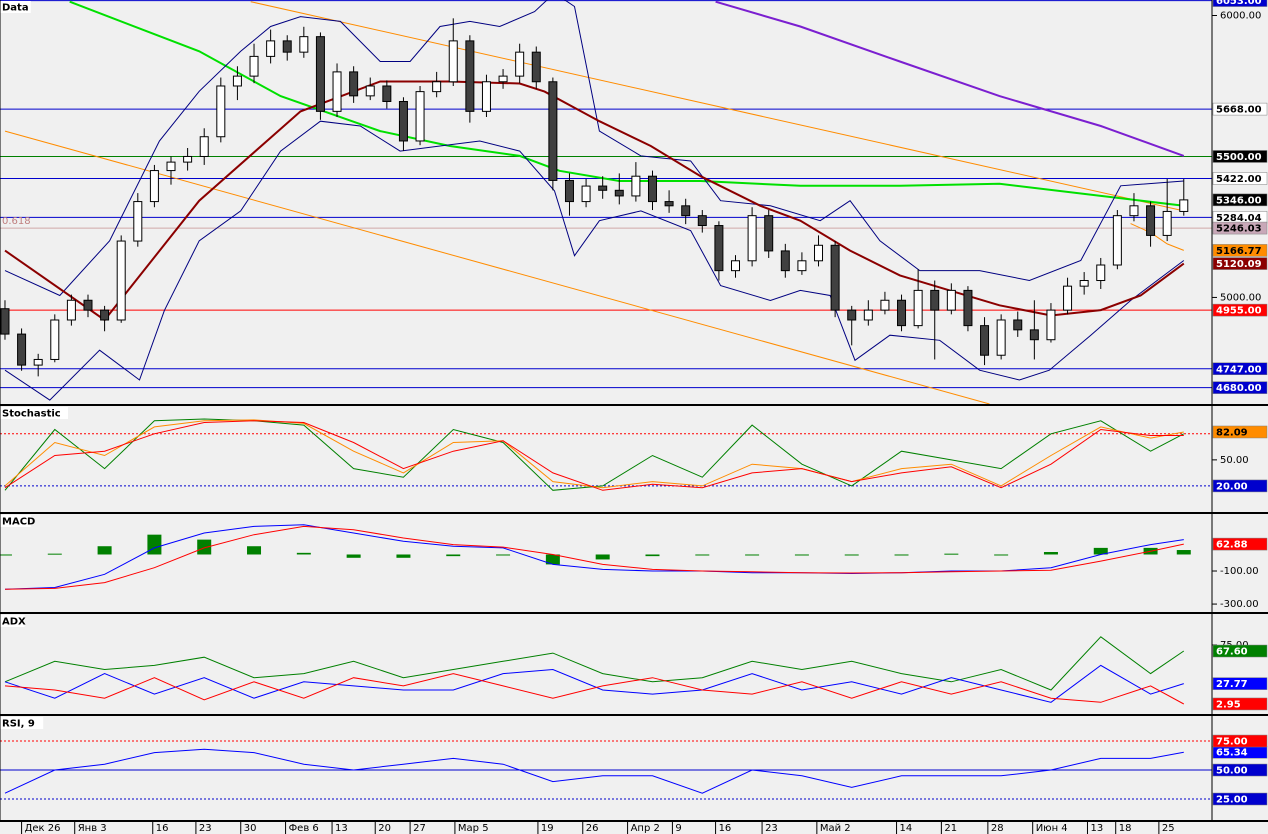 Image resolution: width=1268 pixels, height=834 pixels. I want to click on price-badge-label: 20.00, so click(1232, 486).